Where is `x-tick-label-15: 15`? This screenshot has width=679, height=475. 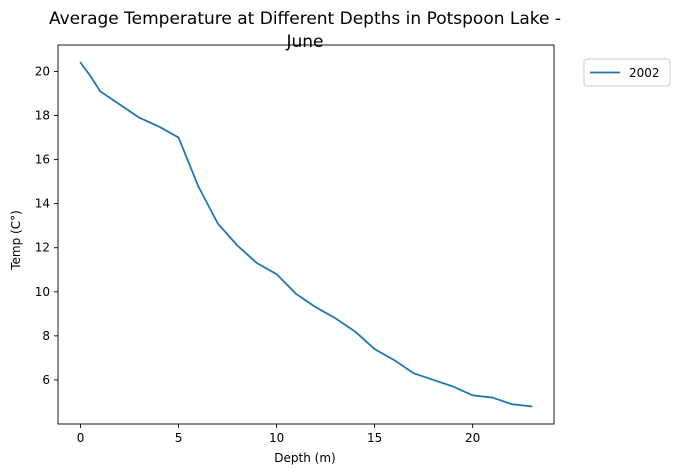
x-tick-label-15: 15 is located at coordinates (374, 438).